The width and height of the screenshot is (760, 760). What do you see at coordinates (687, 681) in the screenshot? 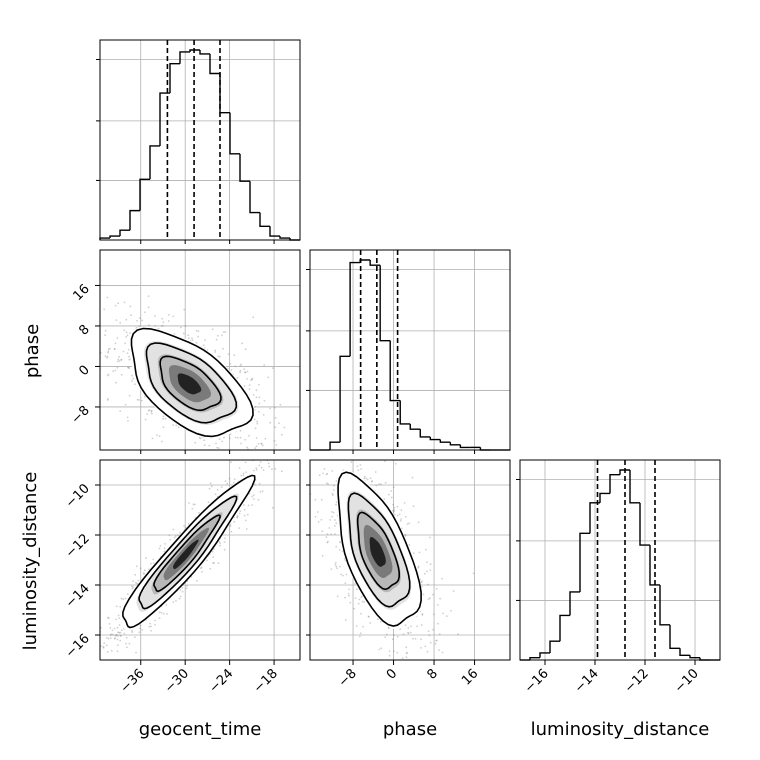
I see `x-tick-label-luminosity_distance-3: −10` at bounding box center [687, 681].